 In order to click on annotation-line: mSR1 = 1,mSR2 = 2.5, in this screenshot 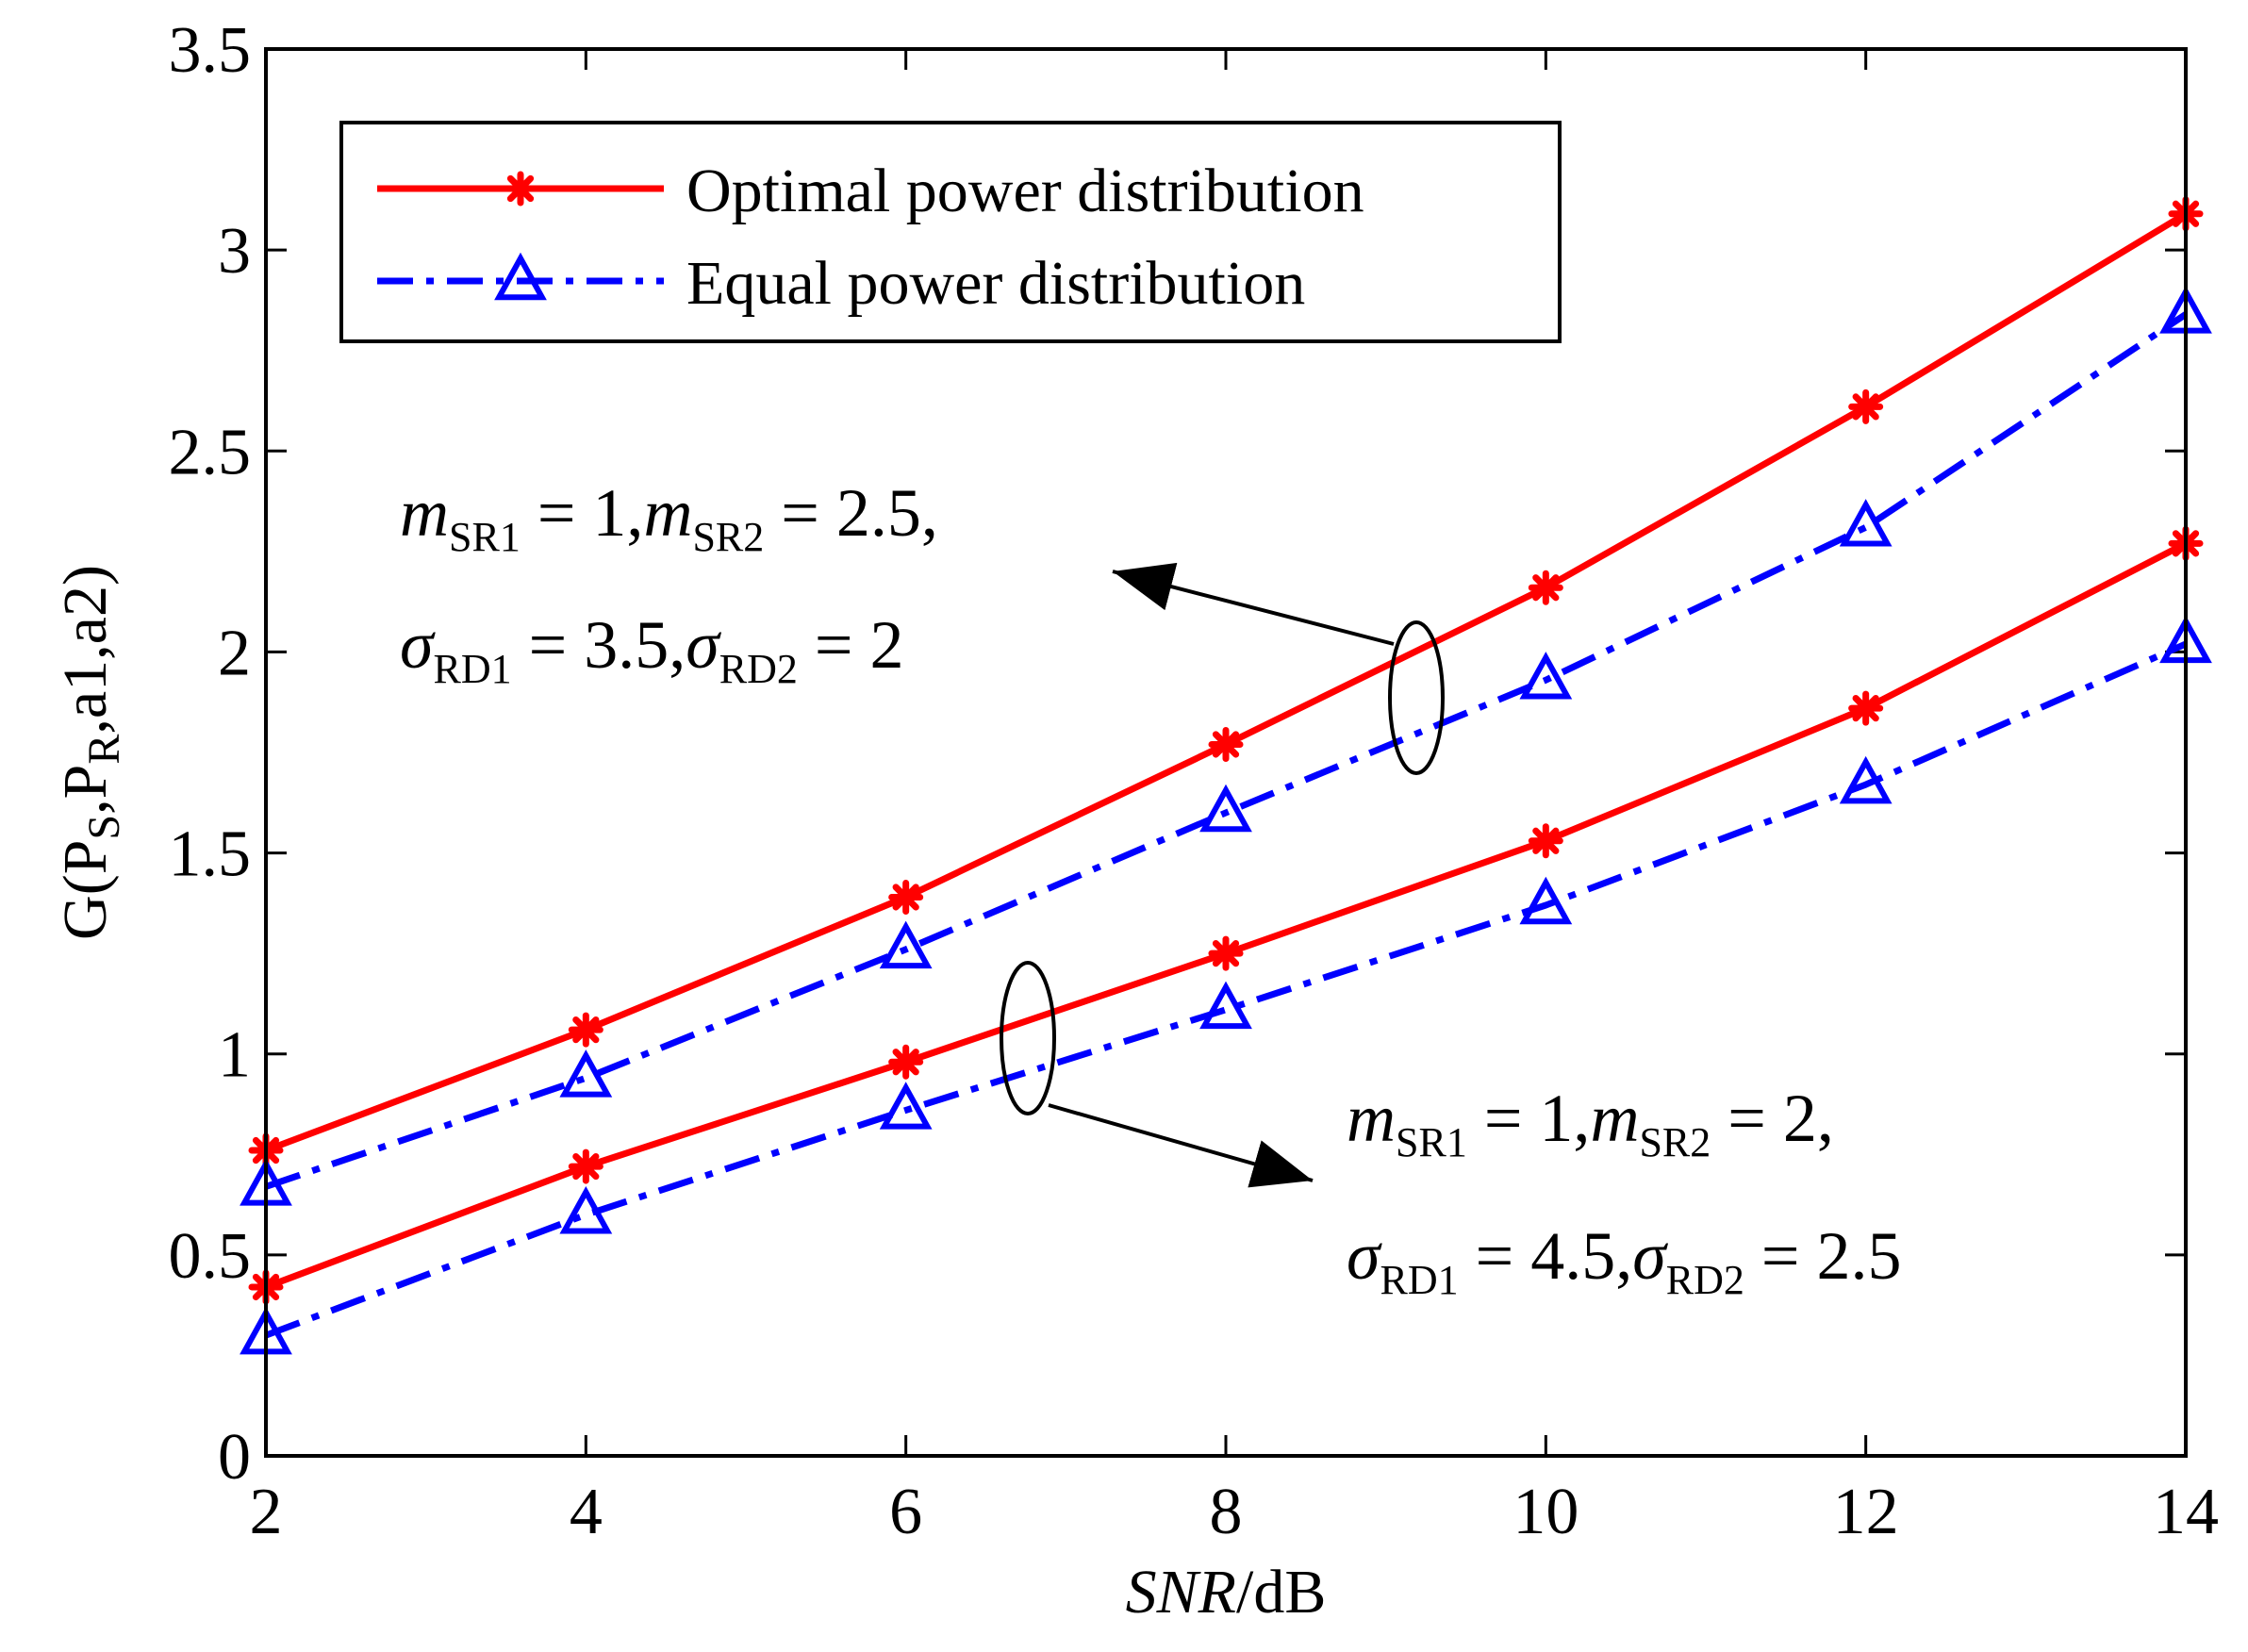, I will do `click(669, 517)`.